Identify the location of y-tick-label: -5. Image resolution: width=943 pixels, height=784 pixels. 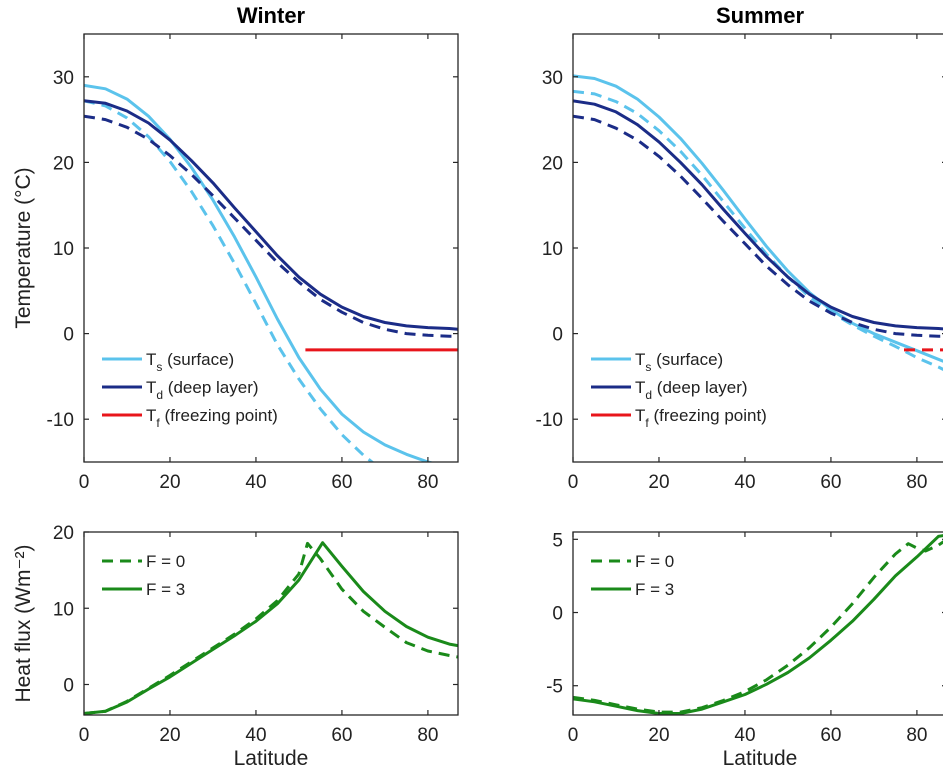
(554, 687).